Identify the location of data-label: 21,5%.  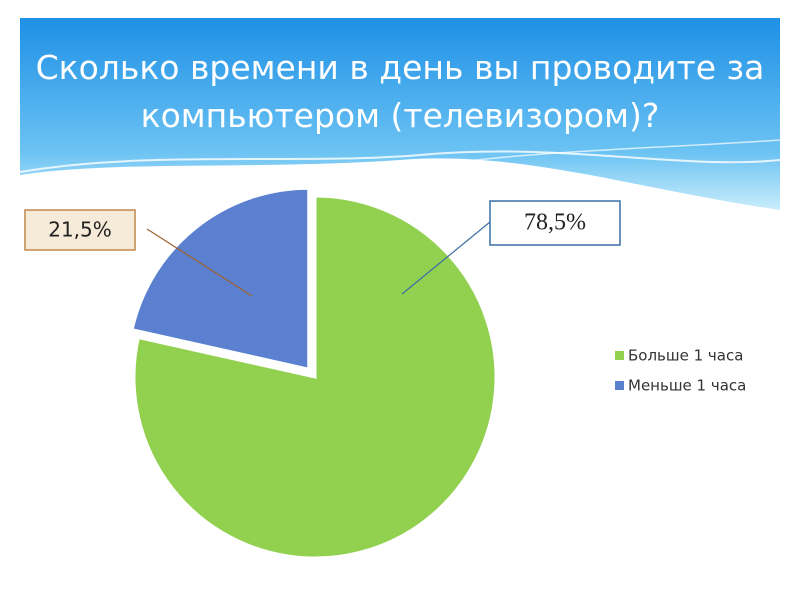
(80, 230).